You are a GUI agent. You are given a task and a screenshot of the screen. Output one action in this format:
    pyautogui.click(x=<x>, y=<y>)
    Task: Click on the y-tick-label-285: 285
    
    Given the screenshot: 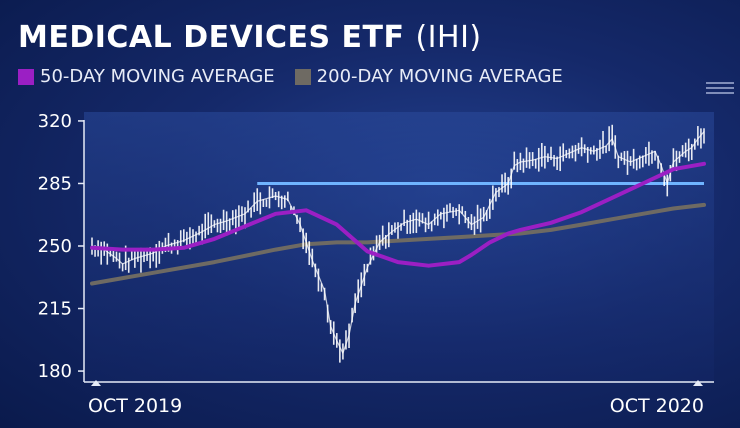 What is the action you would take?
    pyautogui.click(x=55, y=183)
    